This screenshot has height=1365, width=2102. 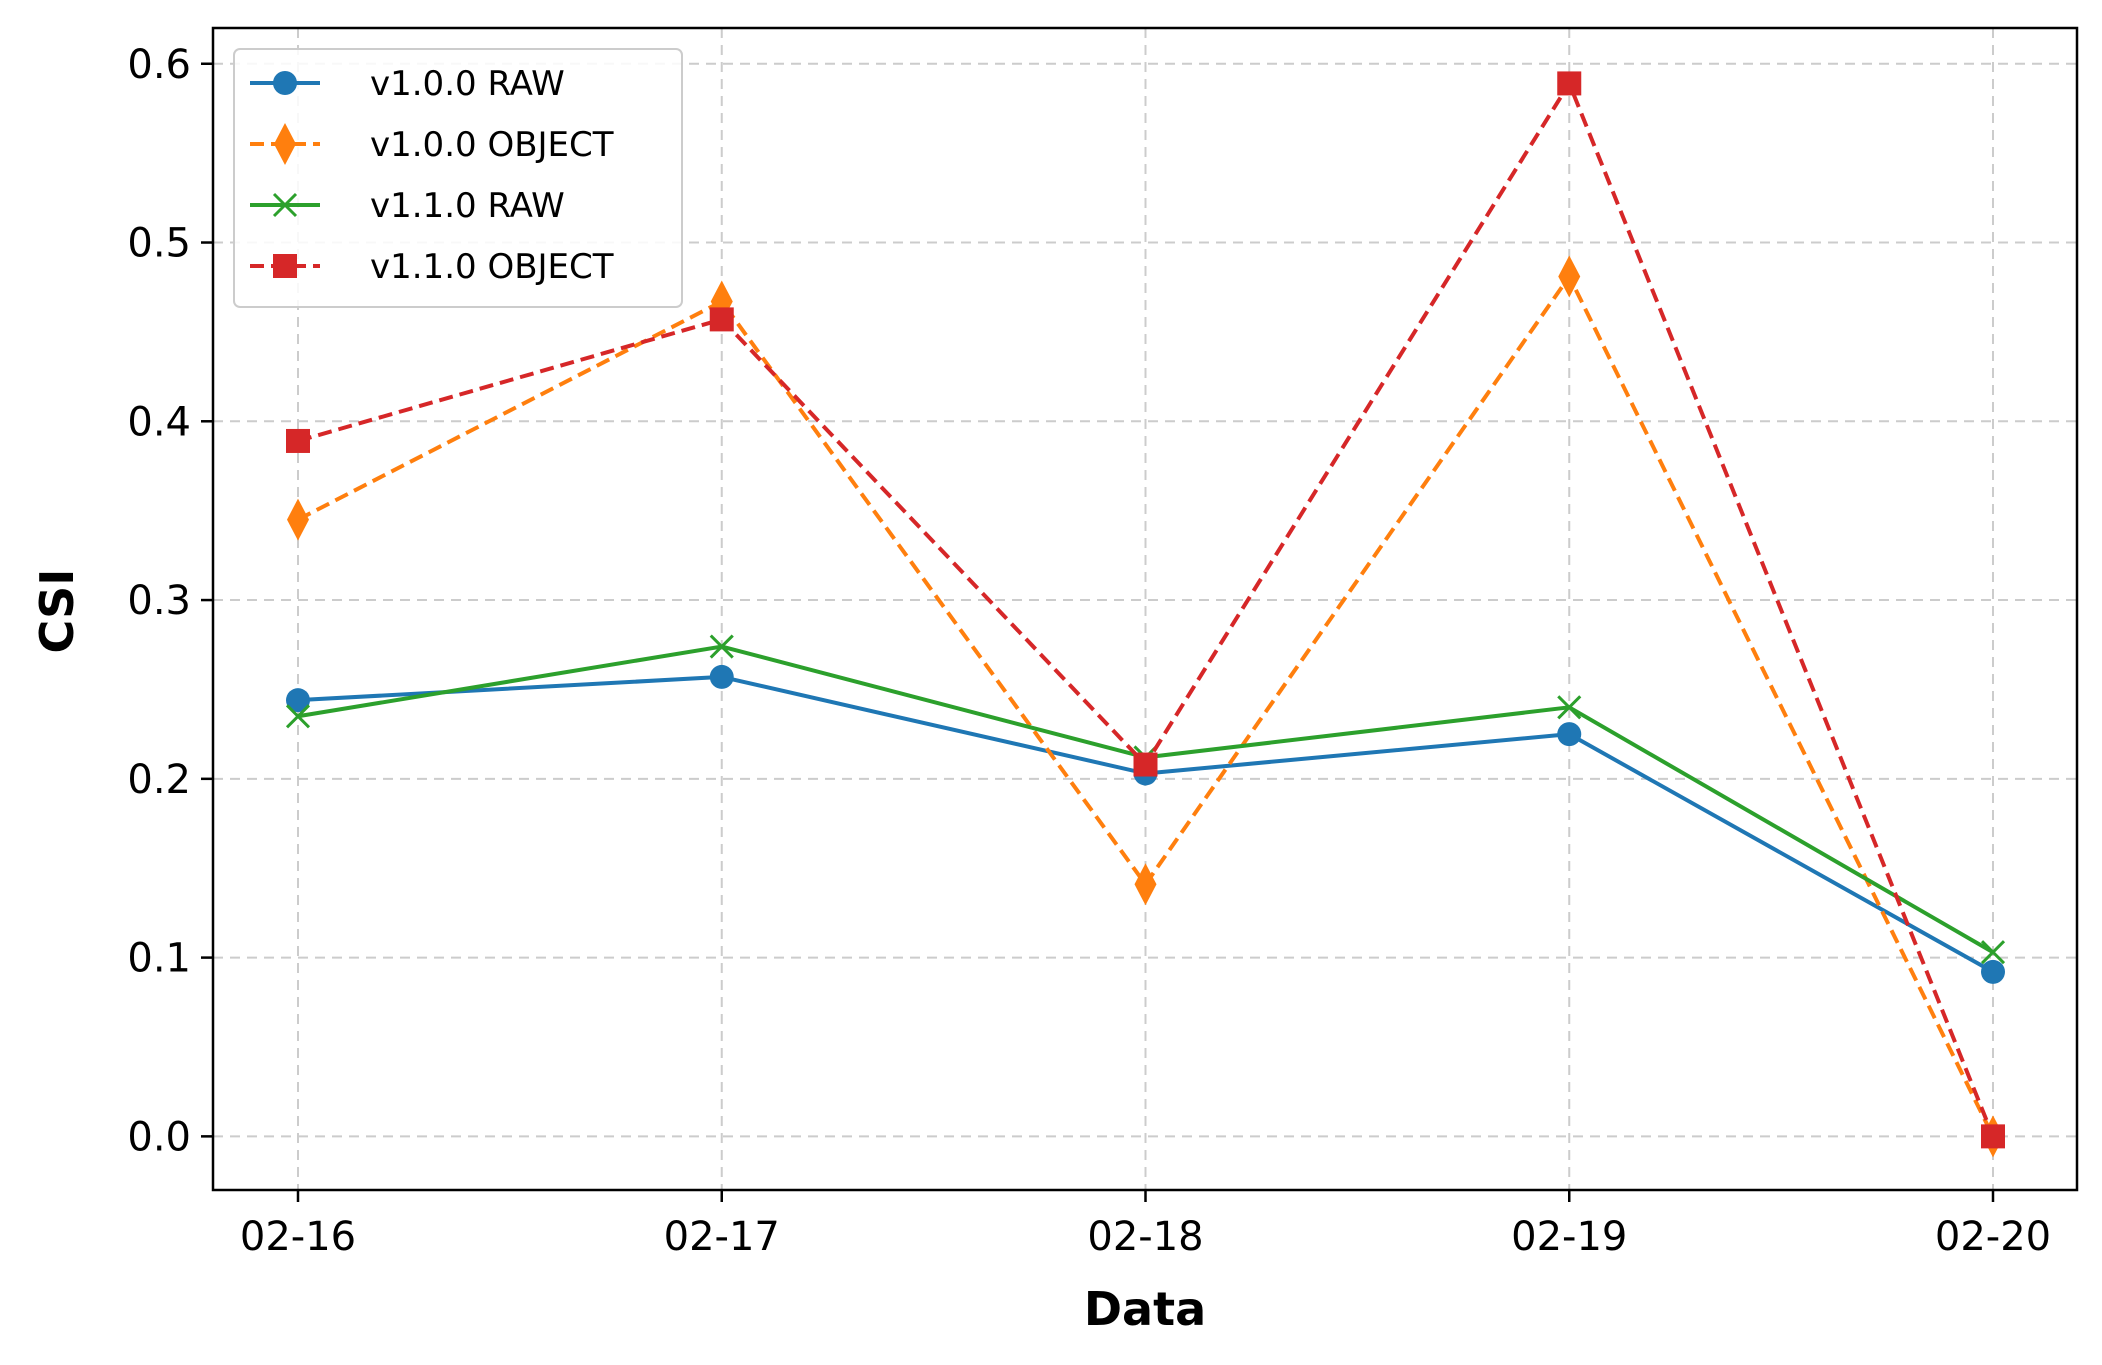 What do you see at coordinates (1569, 1237) in the screenshot?
I see `x-tick-label: 02-19` at bounding box center [1569, 1237].